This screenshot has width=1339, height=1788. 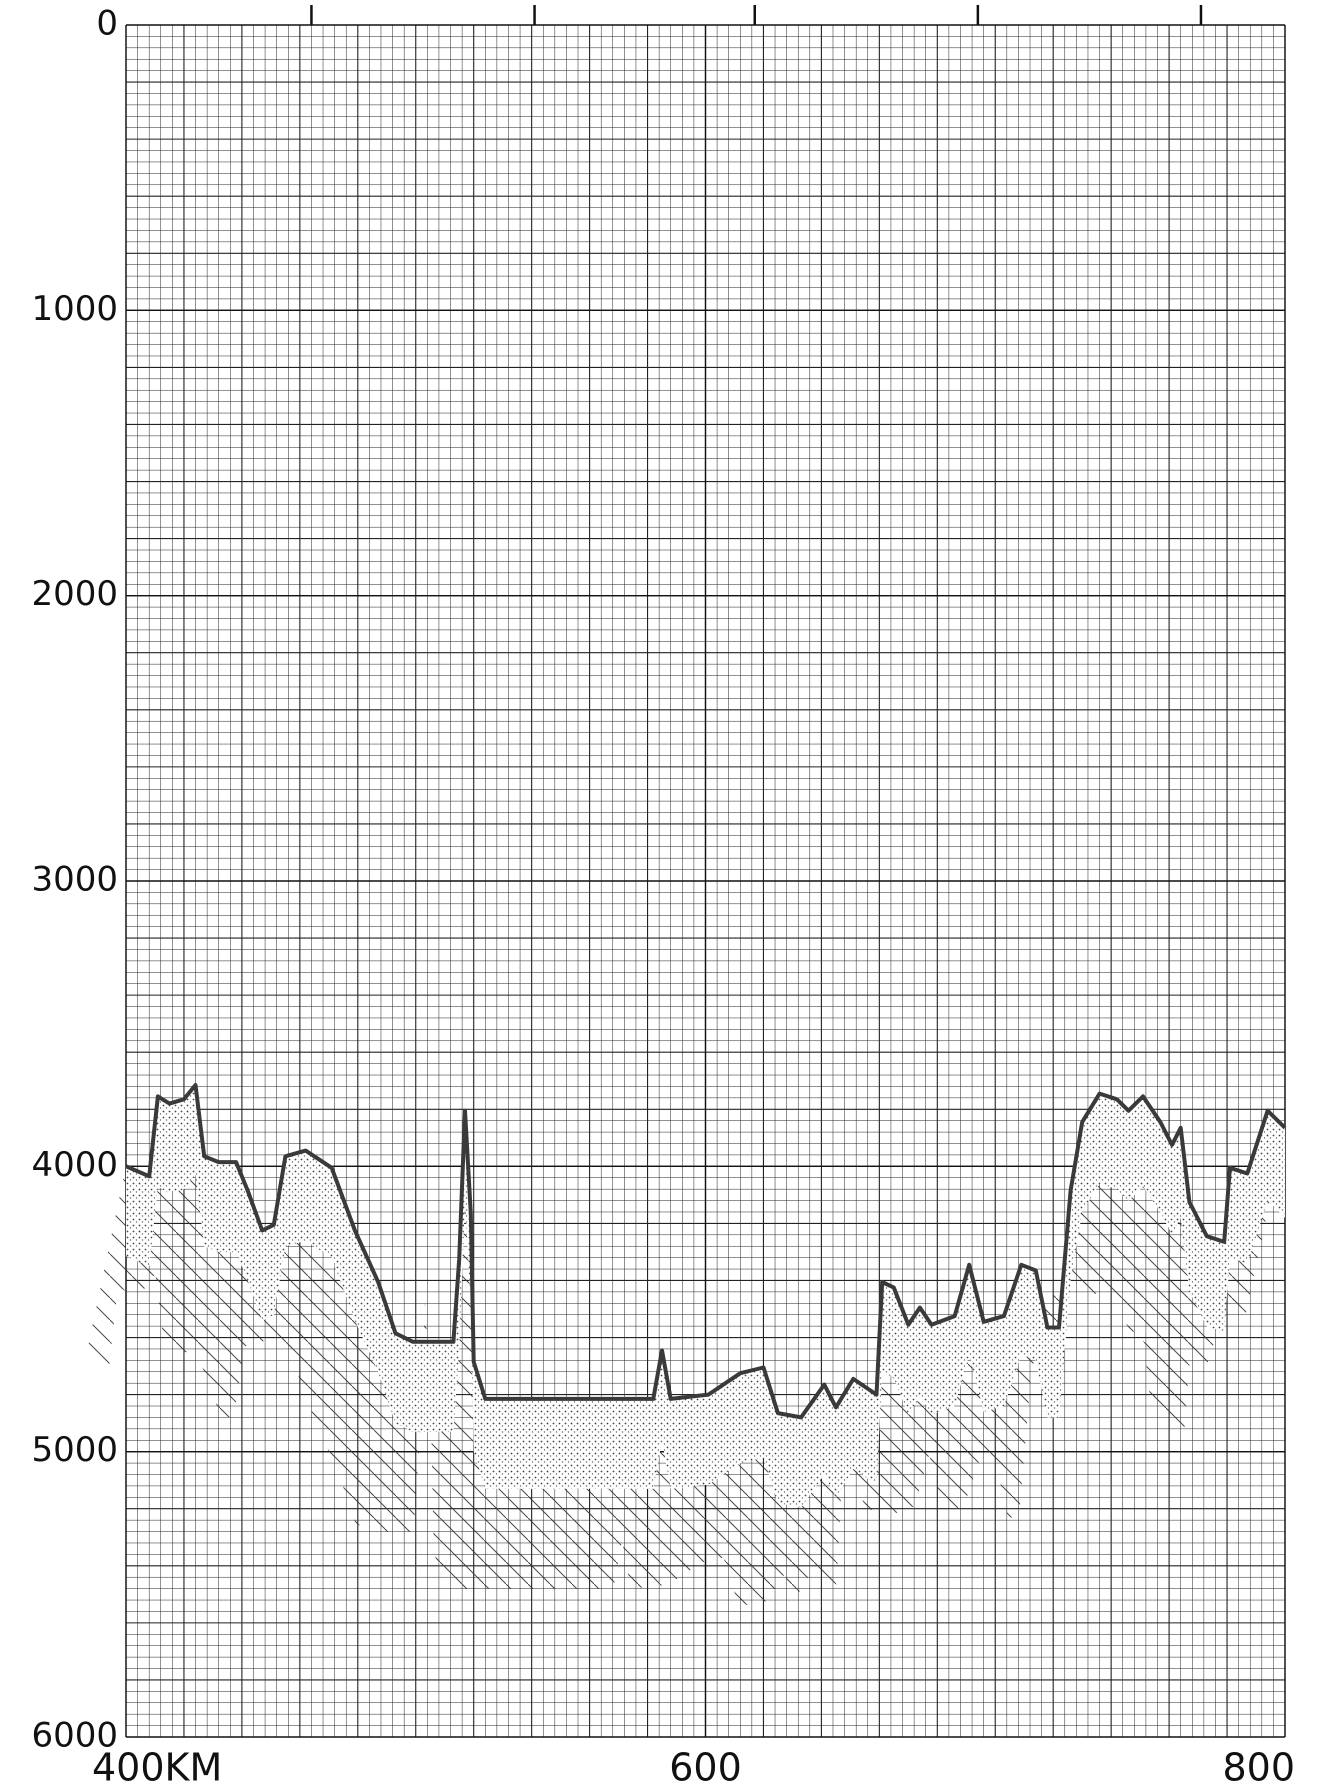 What do you see at coordinates (74, 1165) in the screenshot?
I see `y-tick-label: 4000` at bounding box center [74, 1165].